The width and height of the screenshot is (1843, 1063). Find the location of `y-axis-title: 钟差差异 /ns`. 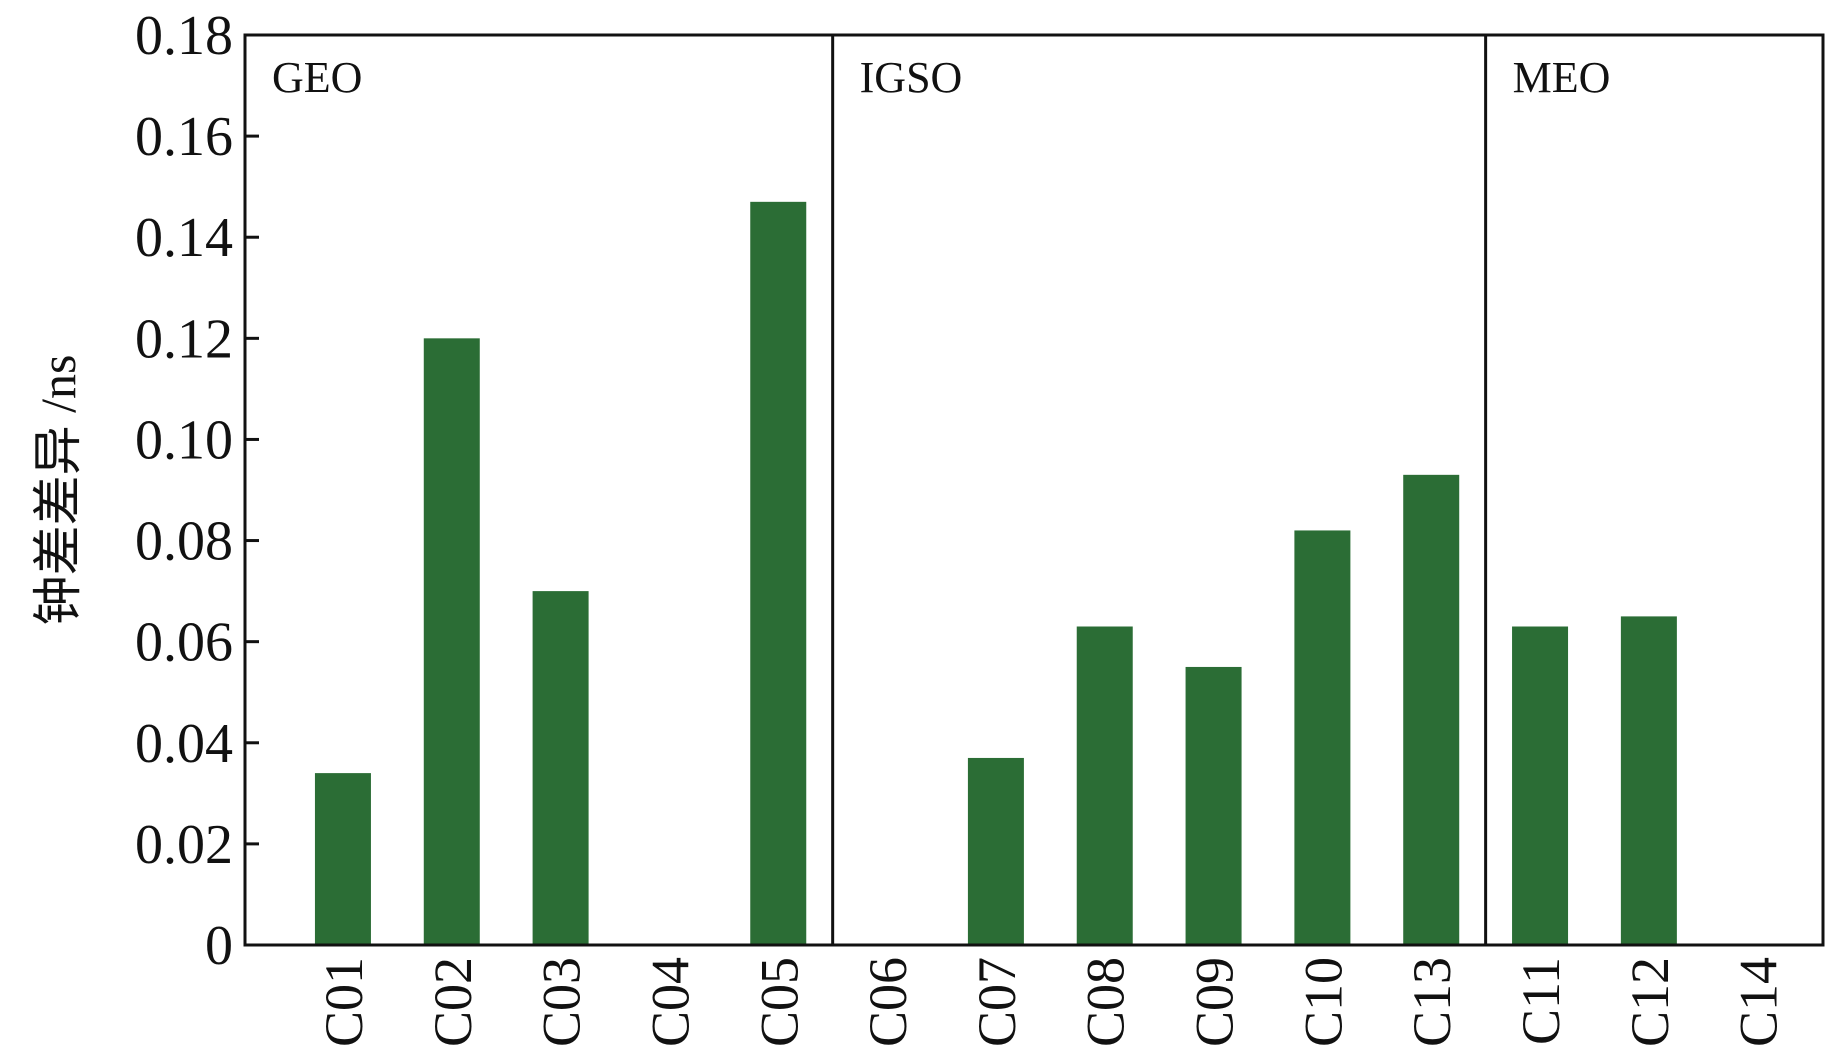

y-axis-title: 钟差差异 /ns is located at coordinates (58, 490).